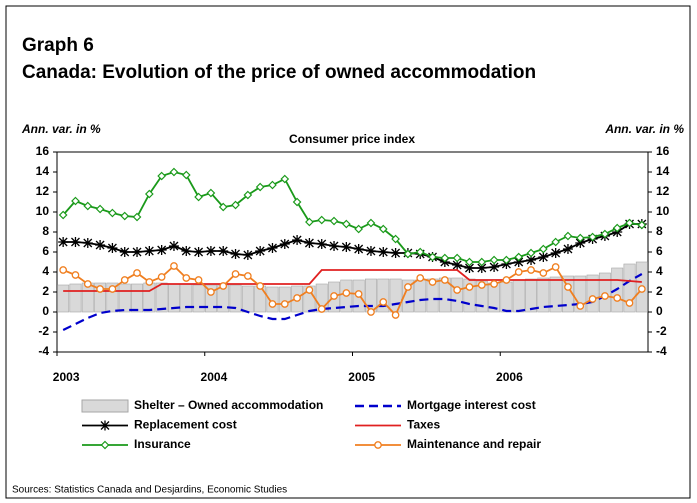 The height and width of the screenshot is (503, 697). I want to click on x-tick-label: 2006, so click(509, 377).